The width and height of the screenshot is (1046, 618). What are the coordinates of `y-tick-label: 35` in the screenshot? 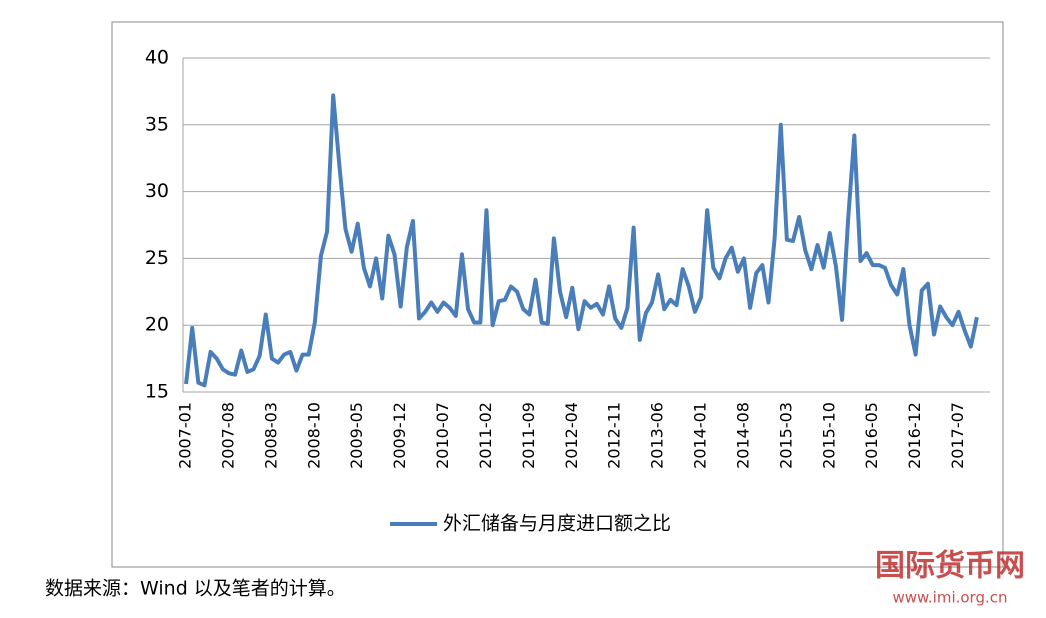 It's located at (157, 124).